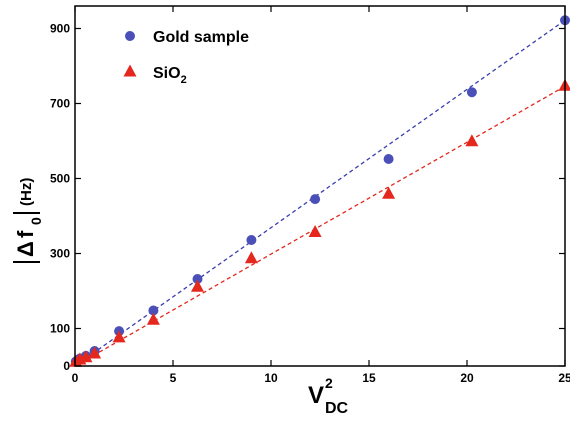 This screenshot has height=432, width=570. What do you see at coordinates (25, 249) in the screenshot?
I see `y-axis-label-delta: Δ` at bounding box center [25, 249].